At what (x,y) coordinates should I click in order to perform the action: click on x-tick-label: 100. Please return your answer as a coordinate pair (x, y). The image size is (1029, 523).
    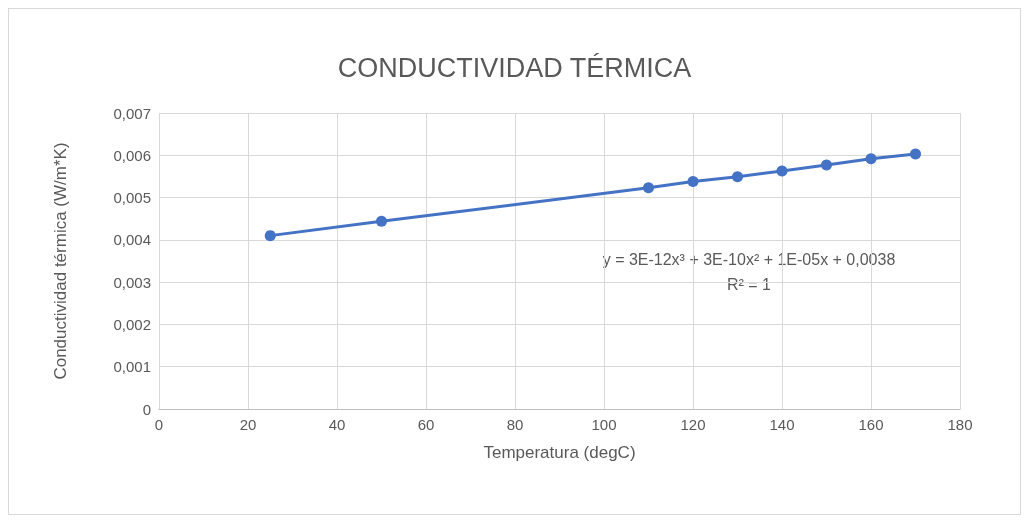
    Looking at the image, I should click on (604, 424).